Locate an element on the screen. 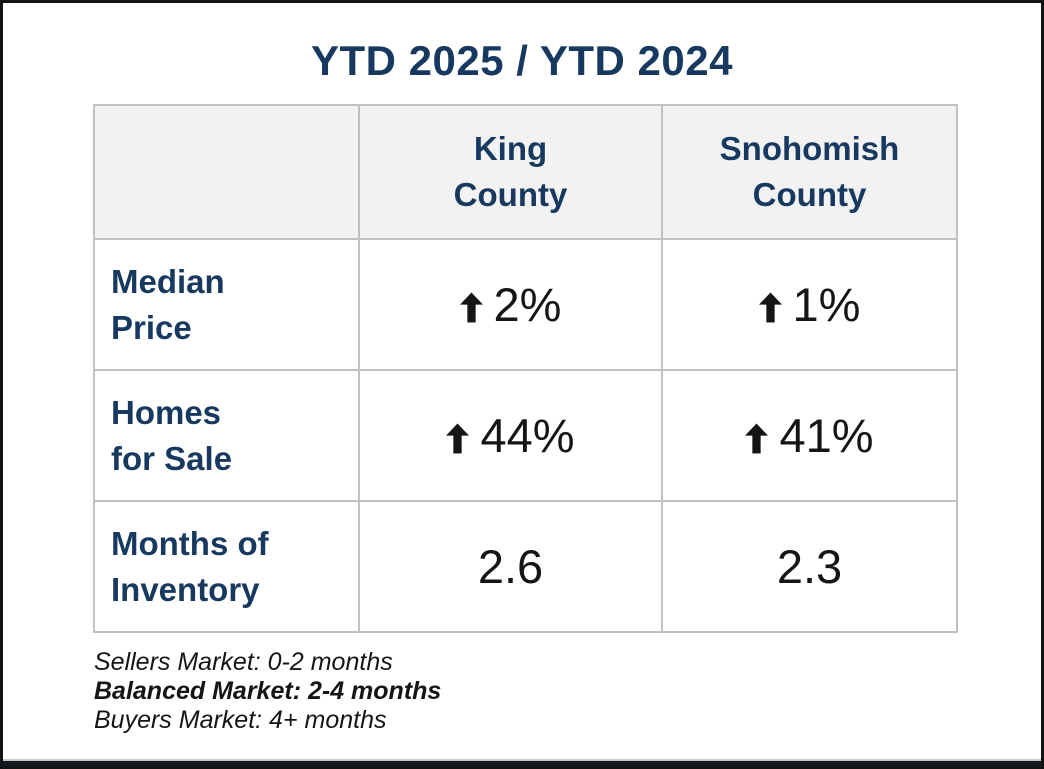 This screenshot has height=769, width=1044. table-row: Months of Inventory 2.6 2.3 is located at coordinates (525, 566).